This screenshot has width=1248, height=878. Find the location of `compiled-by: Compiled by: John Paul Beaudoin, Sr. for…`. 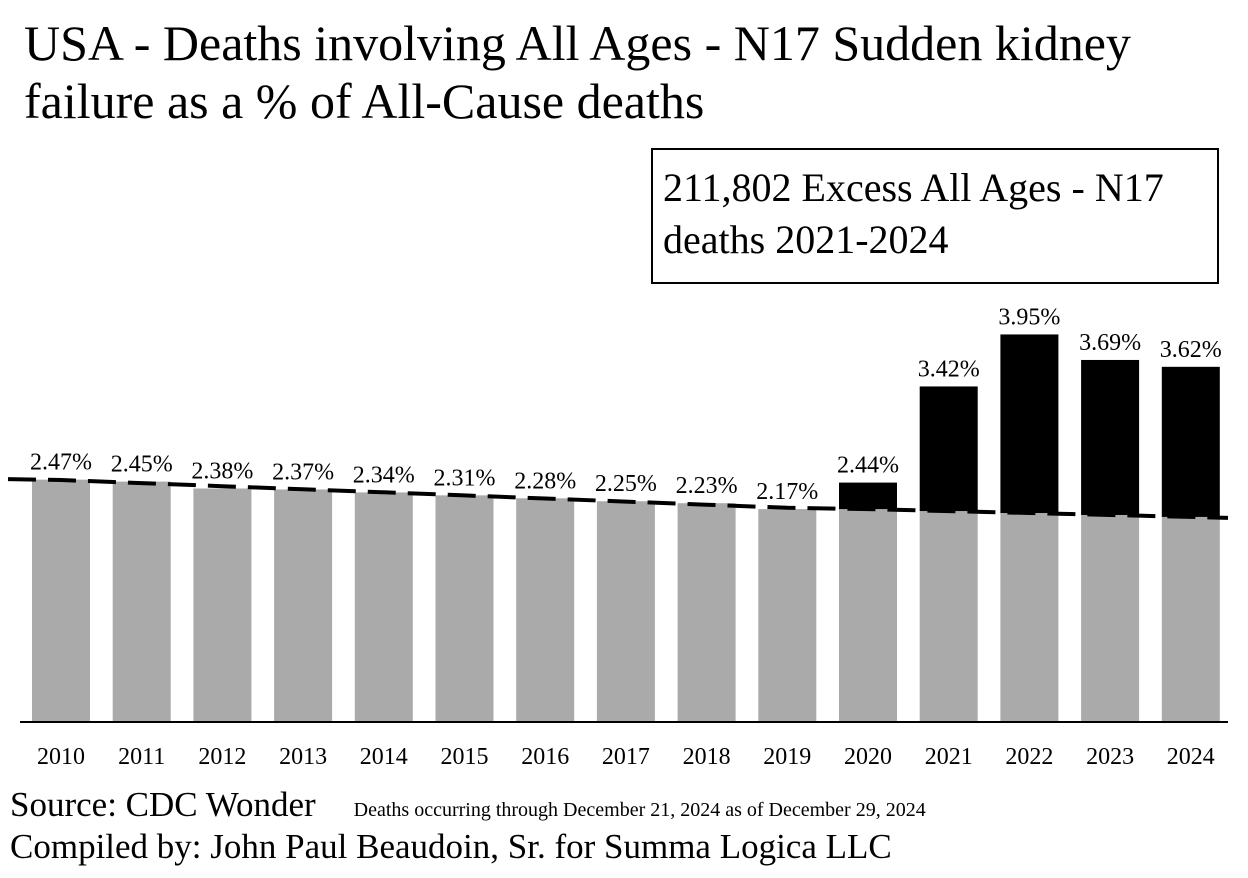

compiled-by: Compiled by: John Paul Beaudoin, Sr. for… is located at coordinates (451, 846).